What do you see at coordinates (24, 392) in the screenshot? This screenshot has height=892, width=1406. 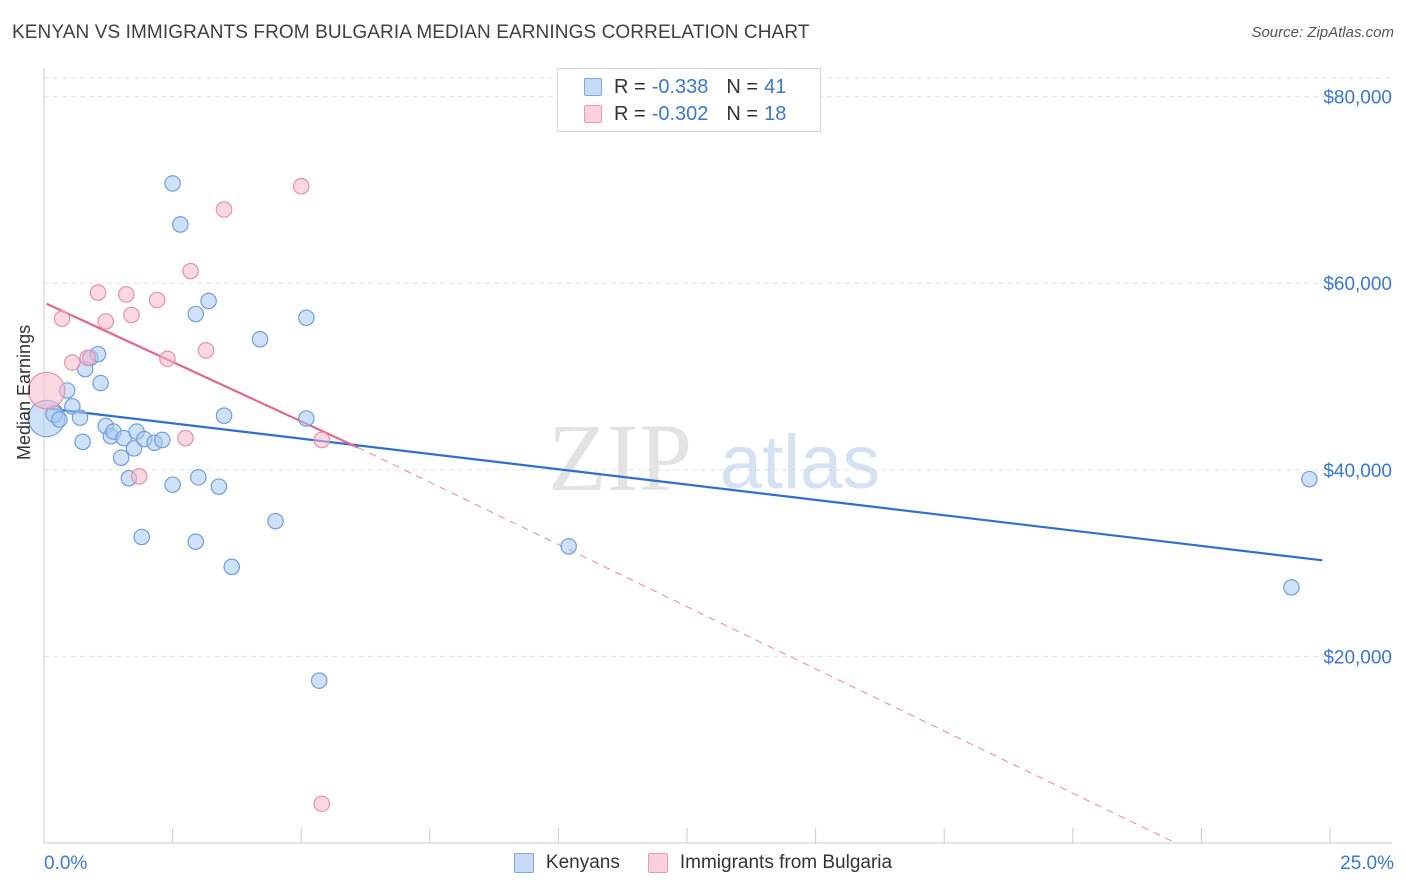 I see `y-axis-label: Median Earnings` at bounding box center [24, 392].